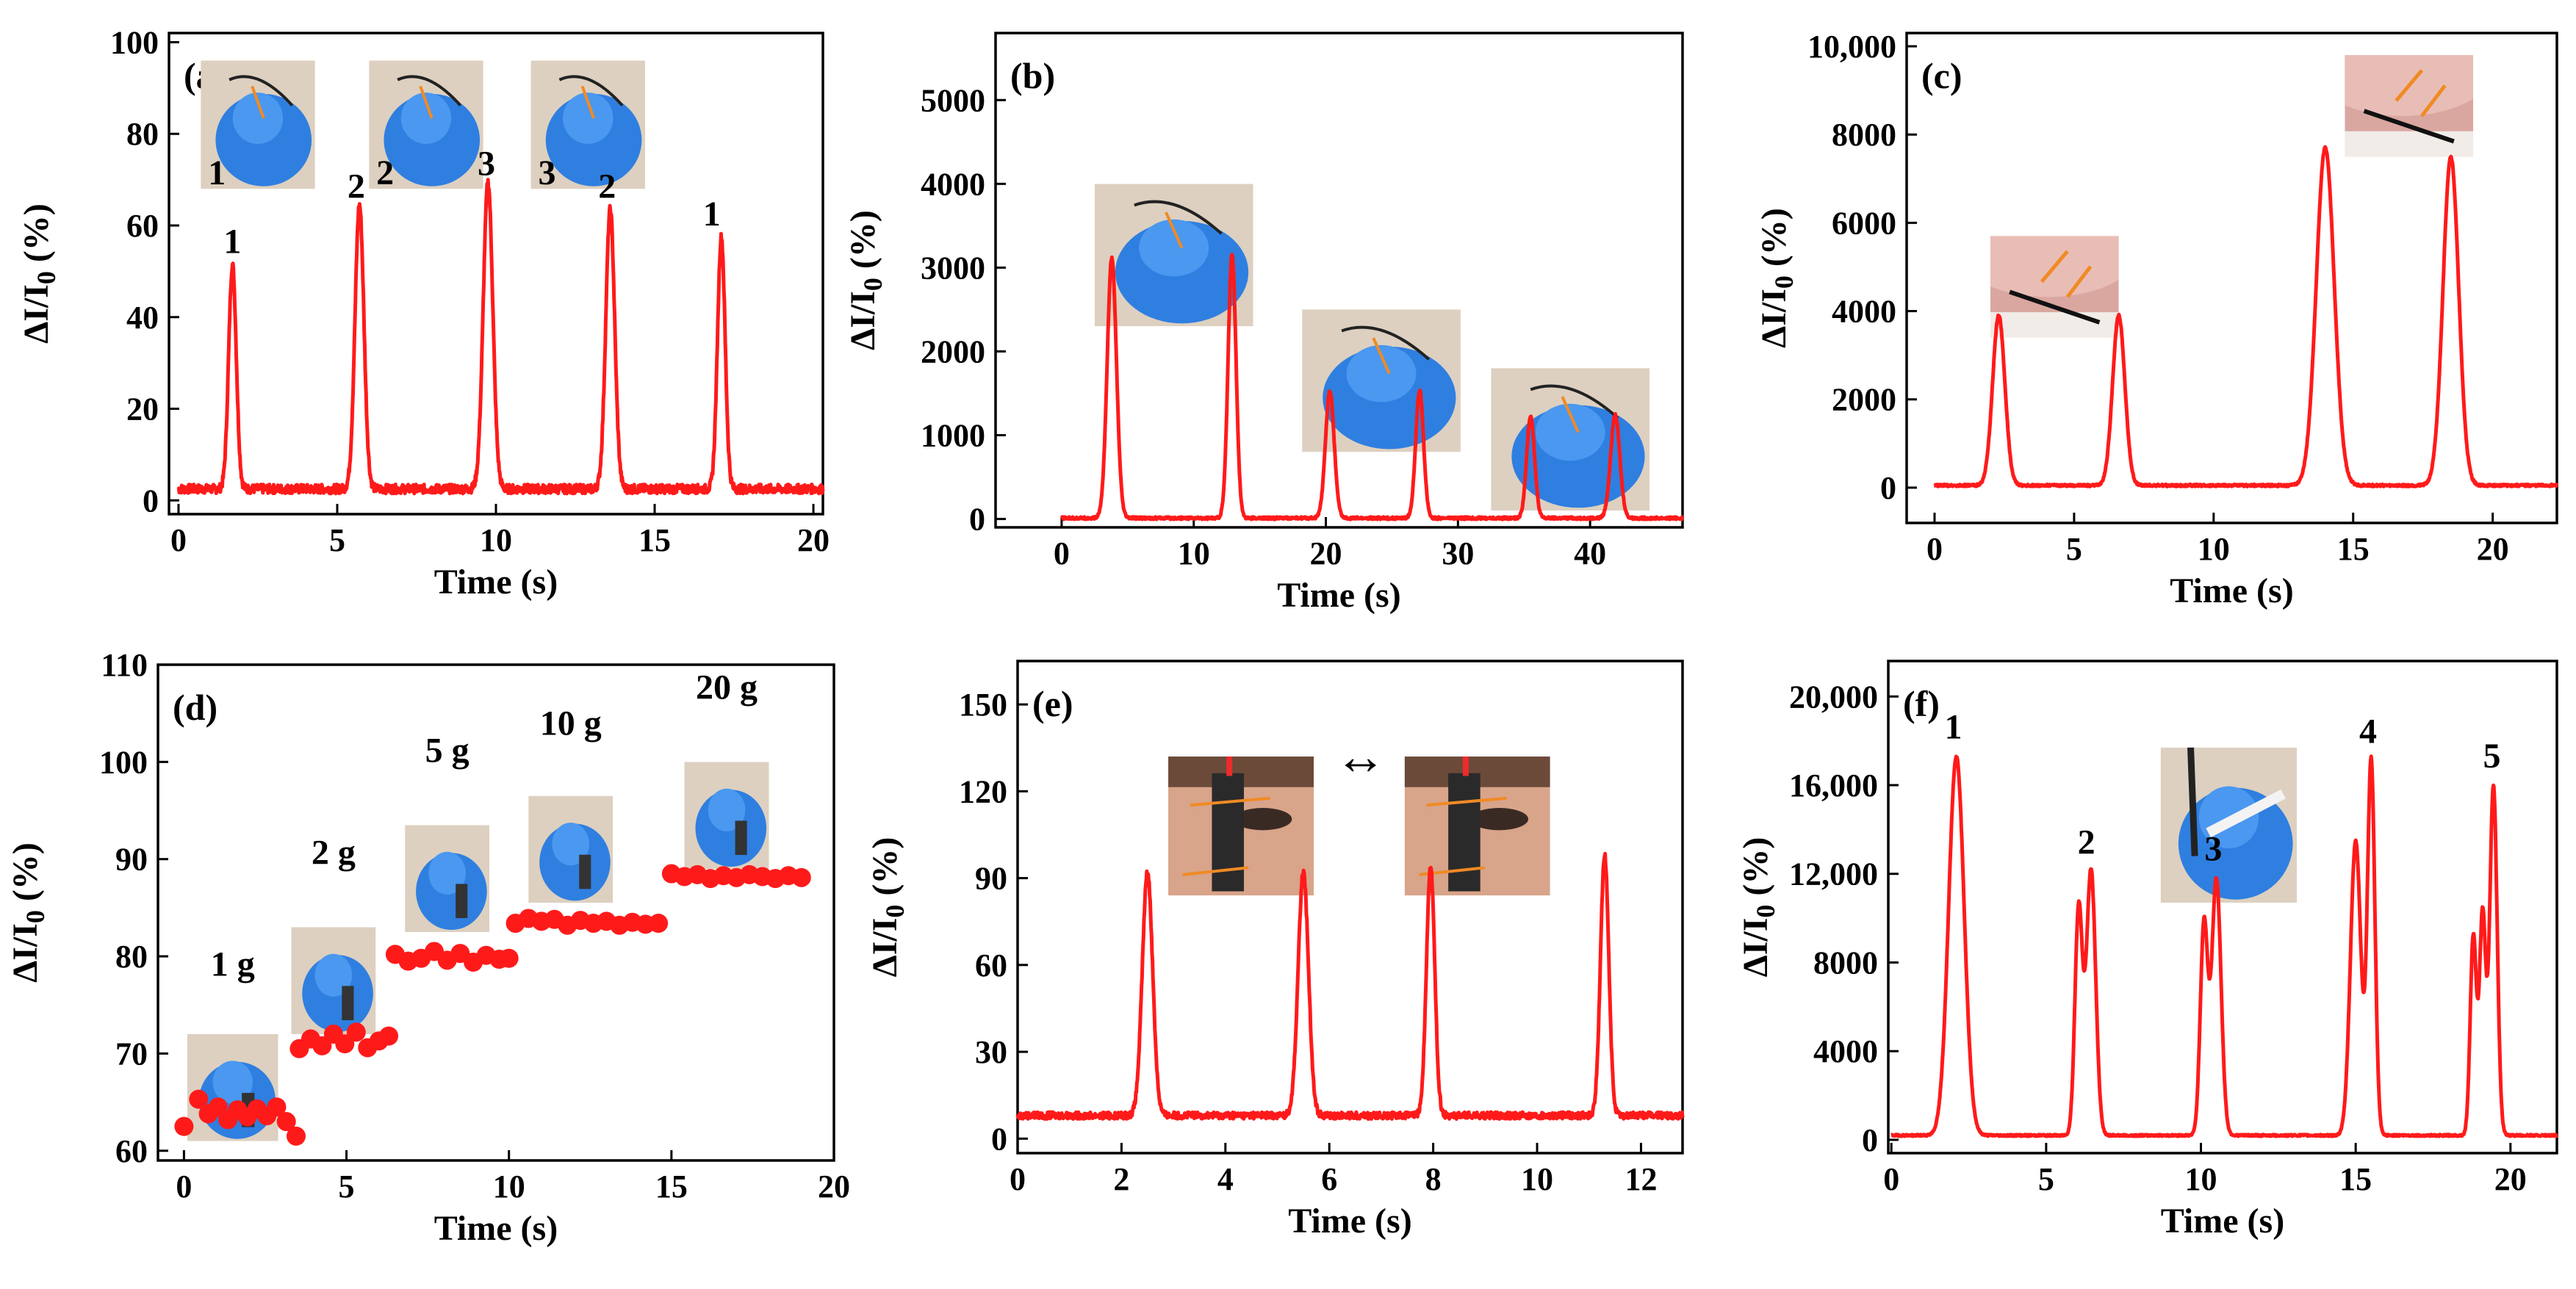 Image resolution: width=2576 pixels, height=1289 pixels. I want to click on annotation-label: 3, so click(486, 164).